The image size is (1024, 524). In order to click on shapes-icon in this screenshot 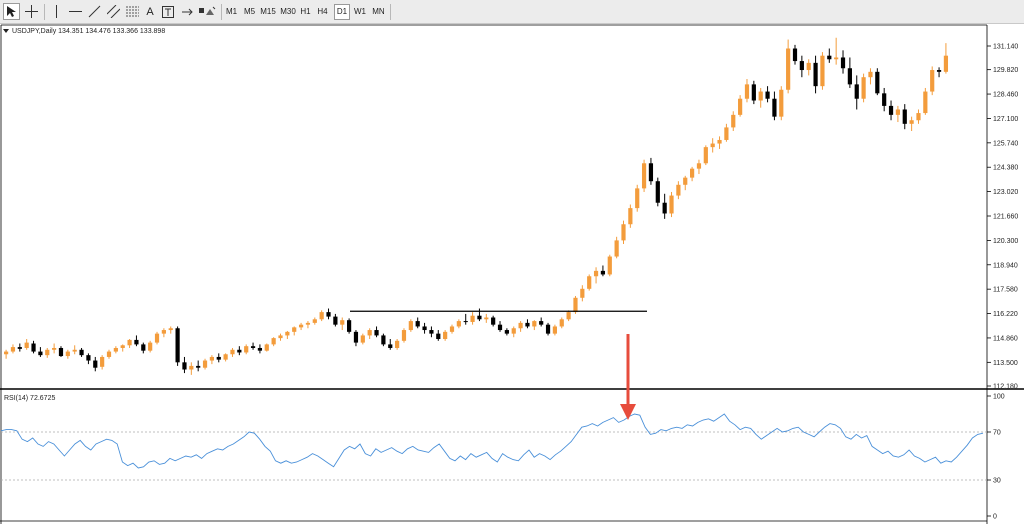, I will do `click(207, 11)`.